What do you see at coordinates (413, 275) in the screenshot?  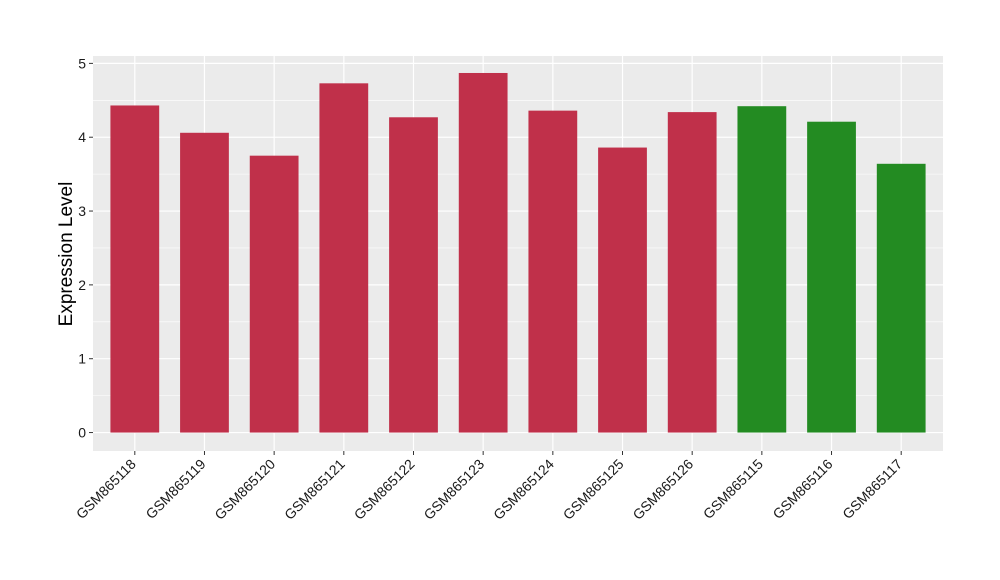 I see `bar-GSM865122` at bounding box center [413, 275].